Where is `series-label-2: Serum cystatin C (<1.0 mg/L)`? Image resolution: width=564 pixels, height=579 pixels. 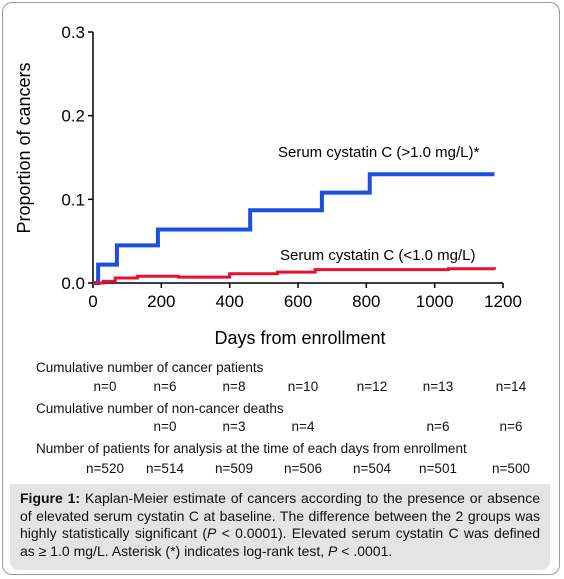 series-label-2: Serum cystatin C (<1.0 mg/L) is located at coordinates (377, 255).